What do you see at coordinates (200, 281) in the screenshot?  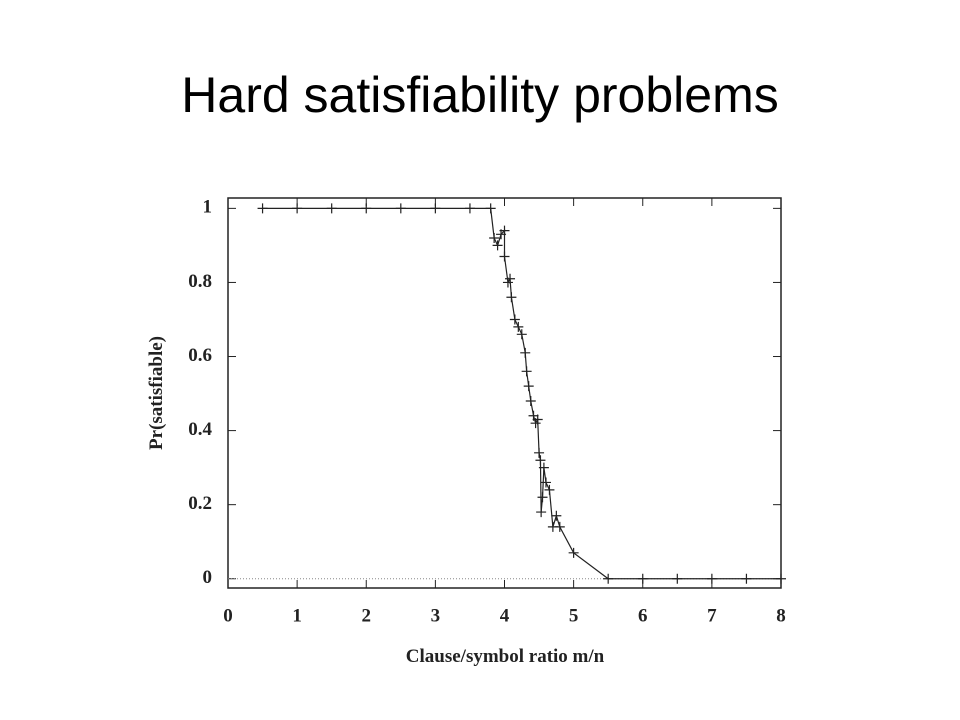 I see `y-tick-label: 0.8` at bounding box center [200, 281].